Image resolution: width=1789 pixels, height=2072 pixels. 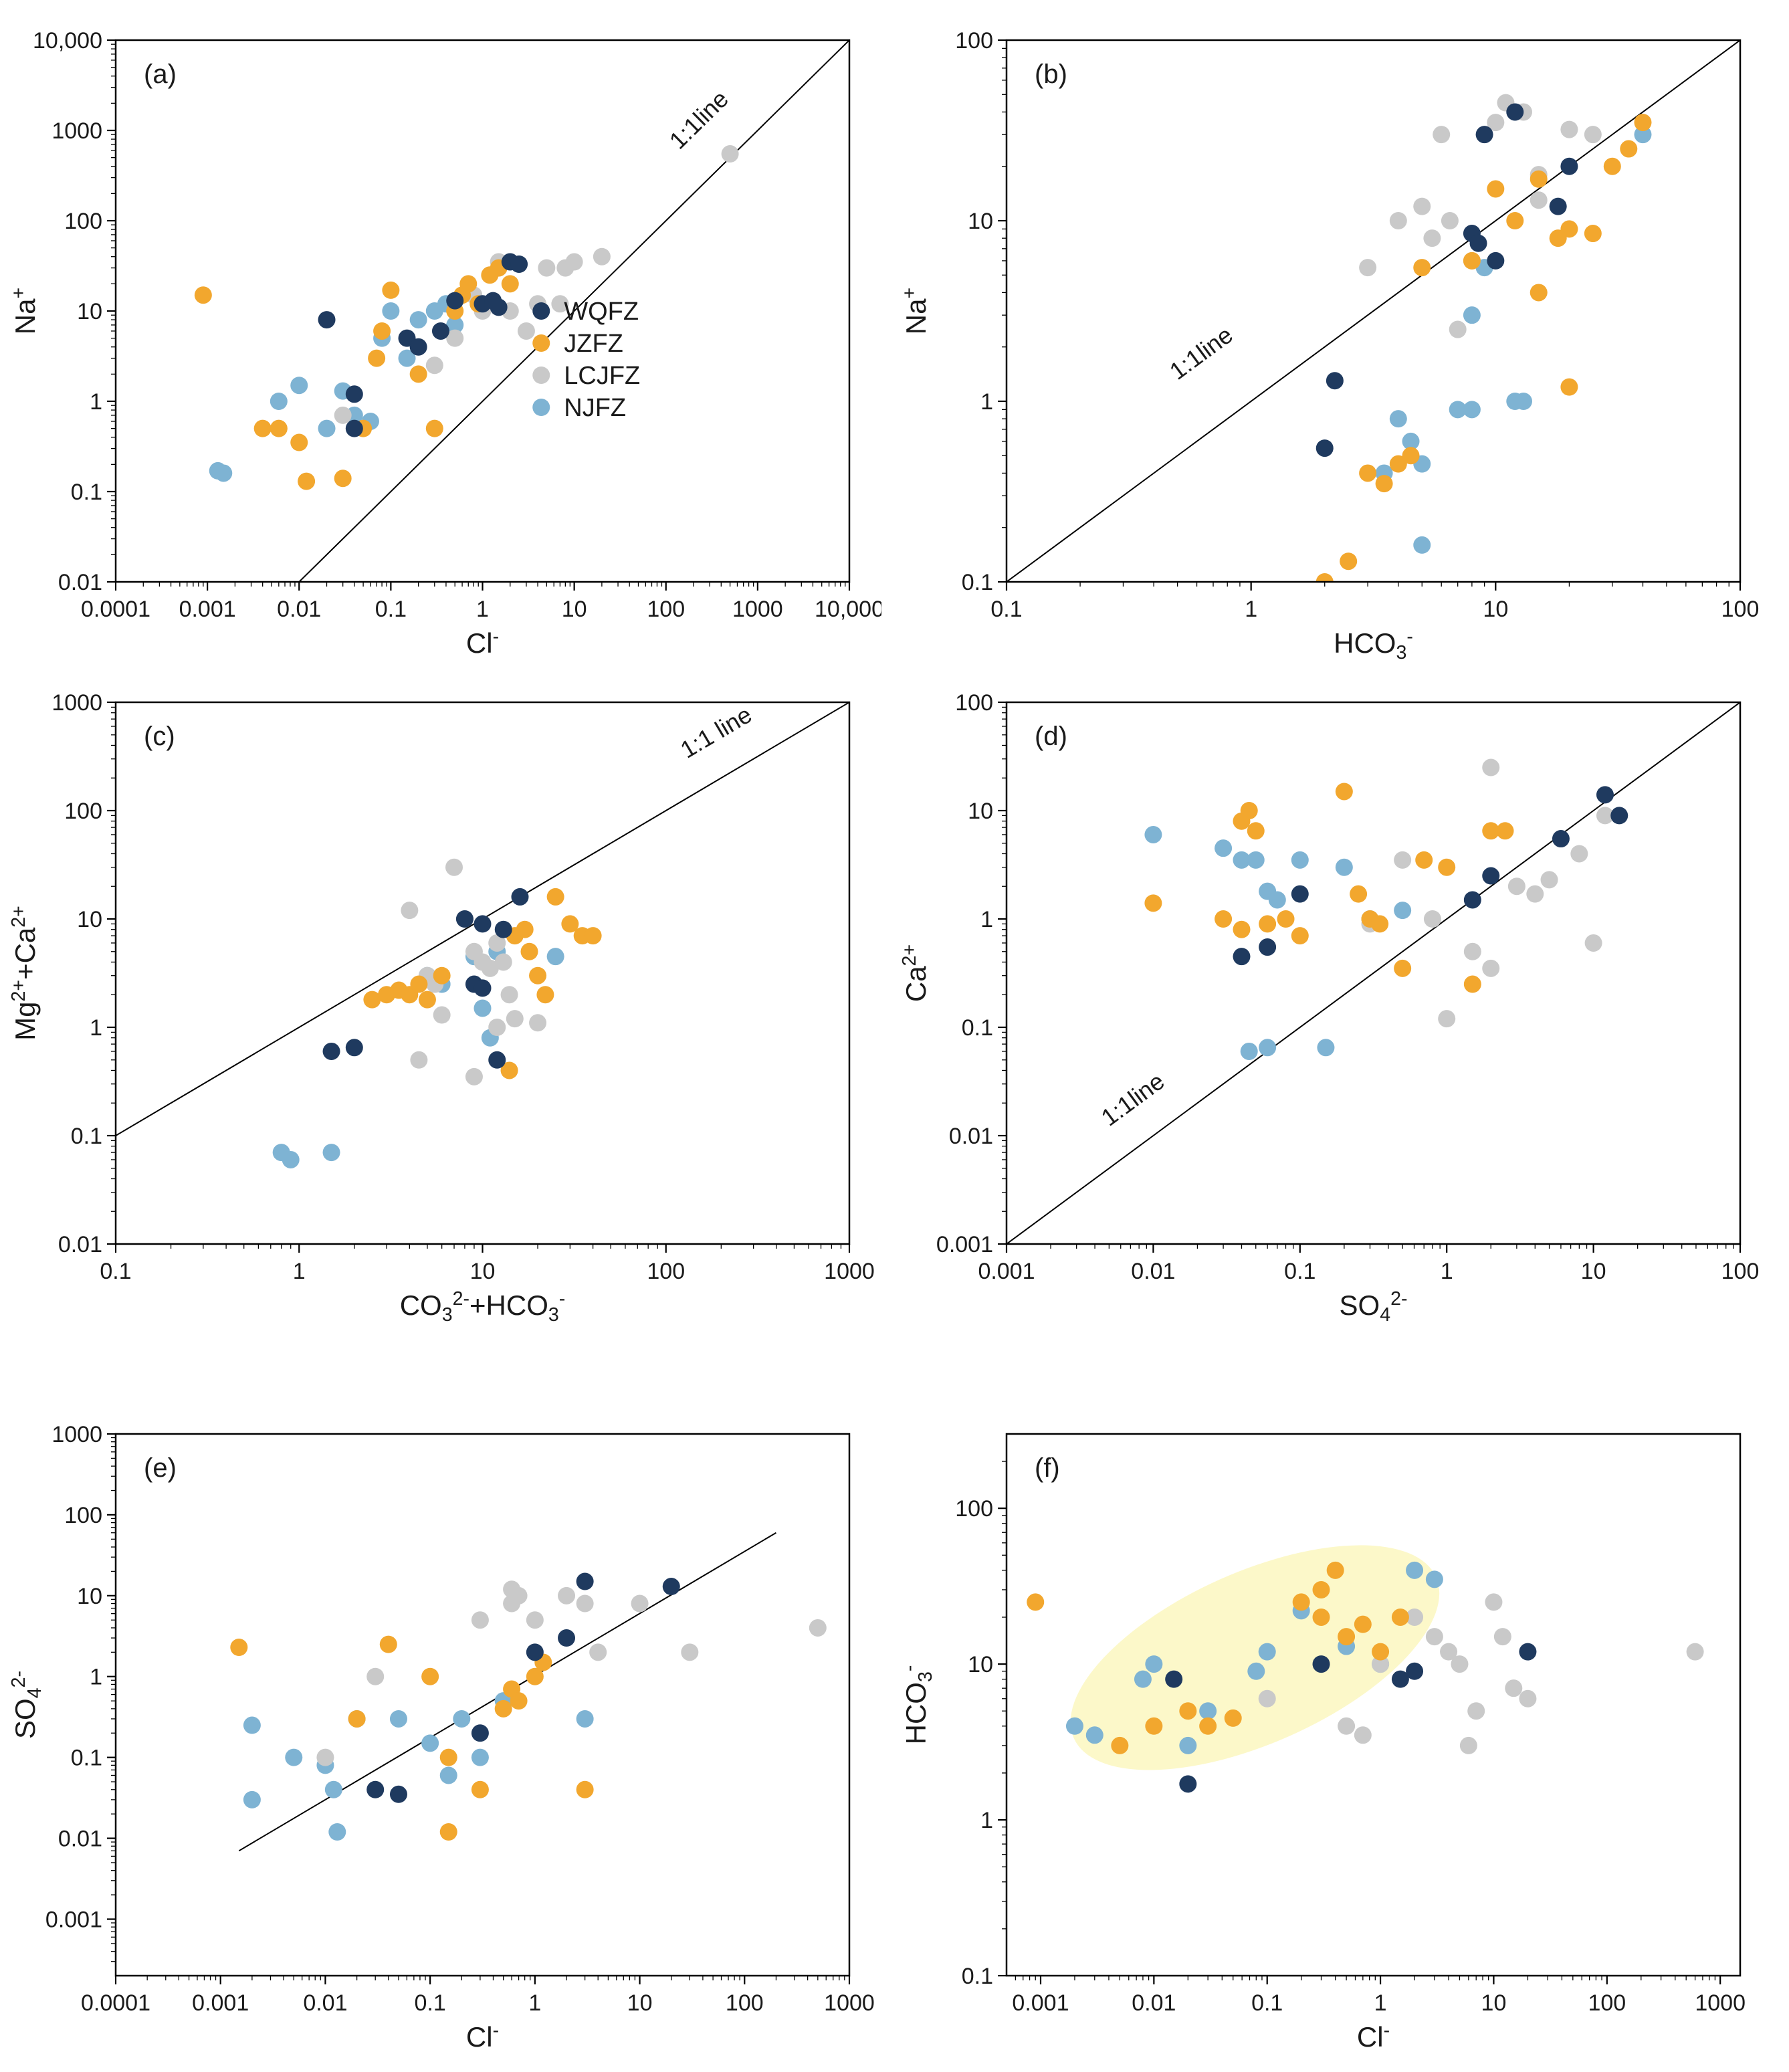 What do you see at coordinates (918, 1705) in the screenshot?
I see `y-axis-label: HCO3-` at bounding box center [918, 1705].